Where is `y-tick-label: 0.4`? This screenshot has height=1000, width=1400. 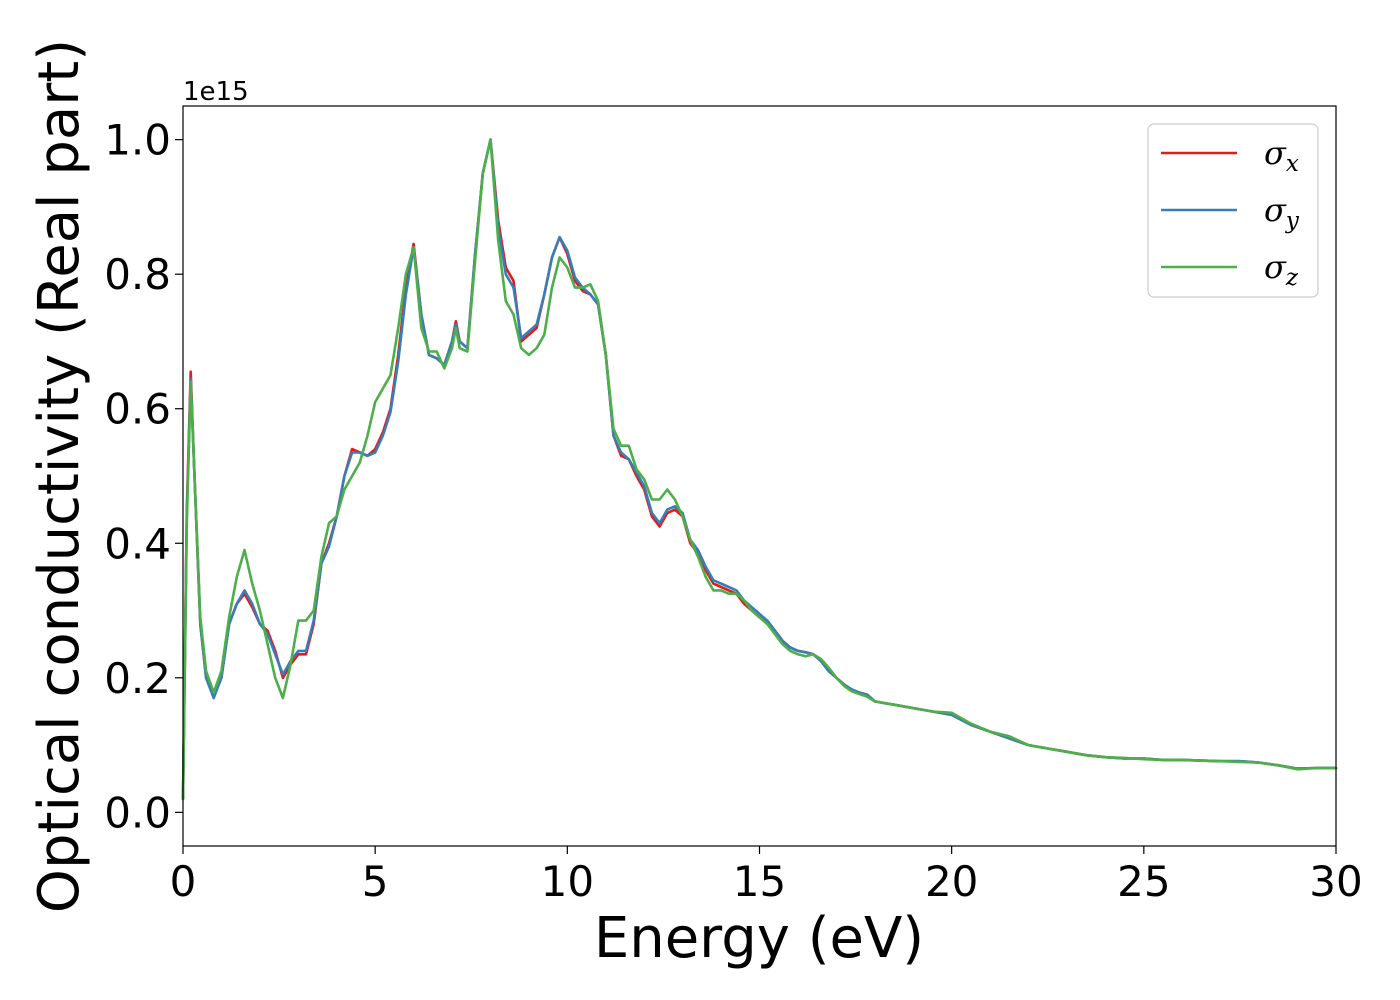
y-tick-label: 0.4 is located at coordinates (137, 543).